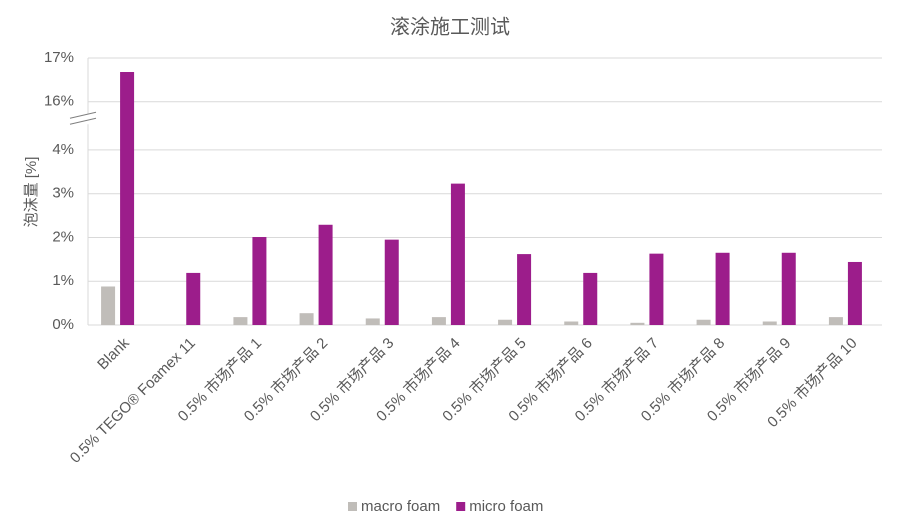 This screenshot has width=900, height=531. Describe the element at coordinates (400, 506) in the screenshot. I see `legend-label: macro foam` at that location.